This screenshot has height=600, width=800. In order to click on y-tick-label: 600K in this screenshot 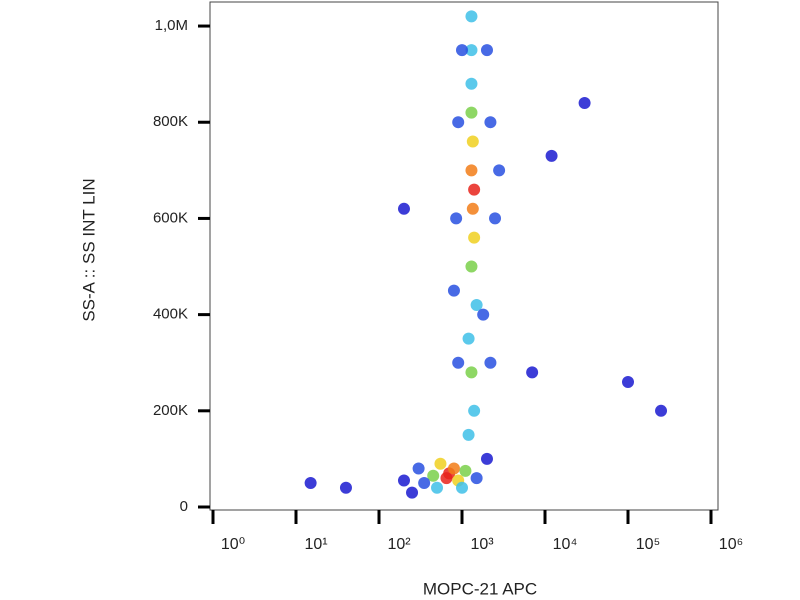, I will do `click(170, 217)`.